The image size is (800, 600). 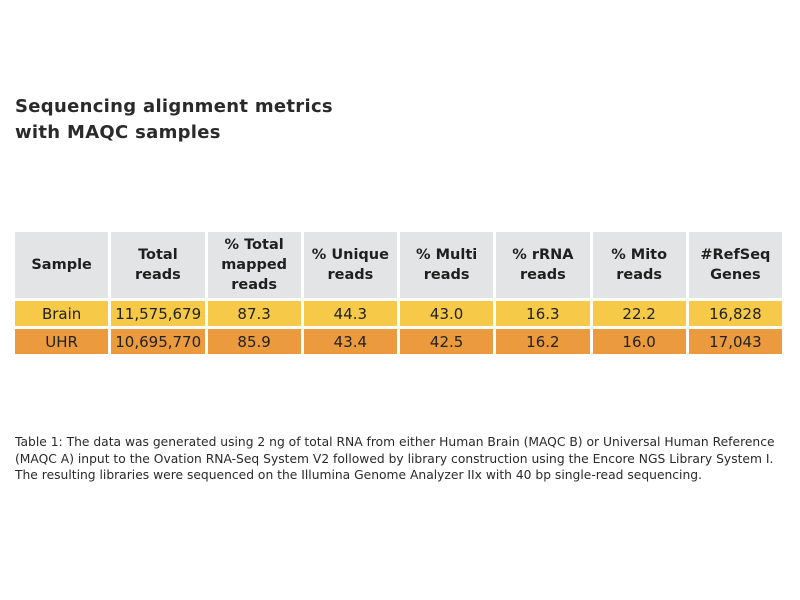 I want to click on header-mito-reads: % Mito reads, so click(x=639, y=265).